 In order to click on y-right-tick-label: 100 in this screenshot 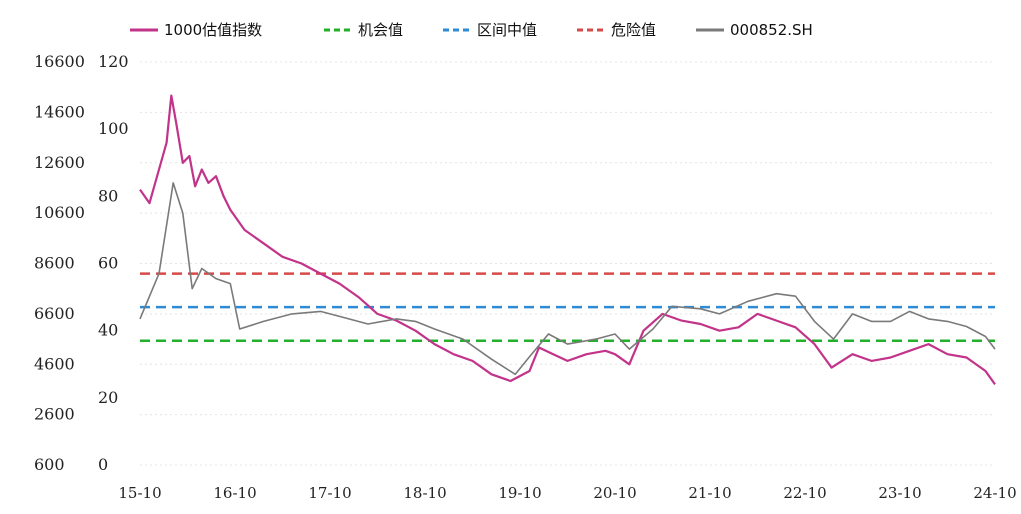, I will do `click(113, 128)`.